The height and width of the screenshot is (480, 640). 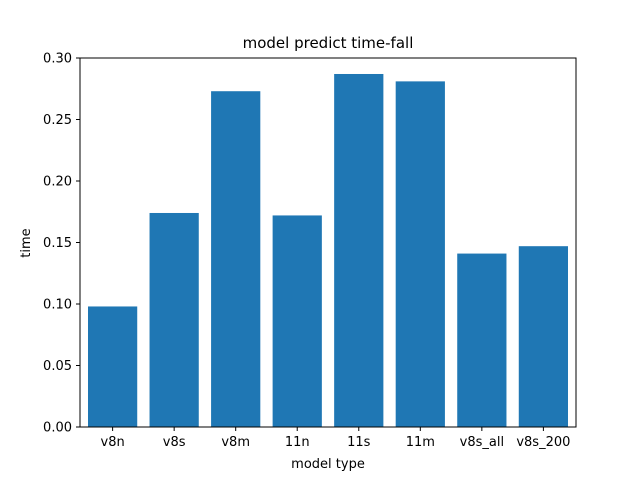 I want to click on x-tick-label: 11s, so click(x=359, y=442).